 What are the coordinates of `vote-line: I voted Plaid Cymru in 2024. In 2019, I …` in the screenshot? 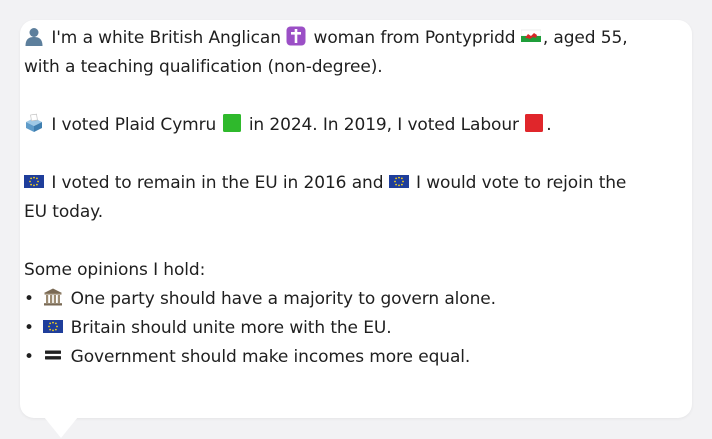 It's located at (339, 125).